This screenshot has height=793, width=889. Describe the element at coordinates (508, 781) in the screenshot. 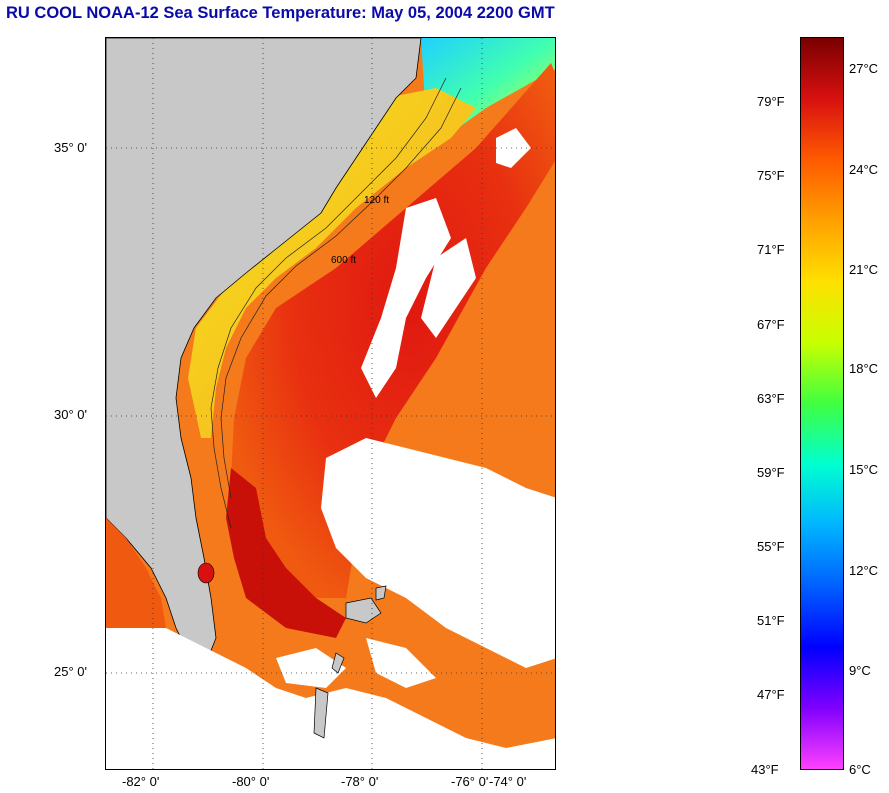

I see `lon-label-74: -74° 0'` at that location.